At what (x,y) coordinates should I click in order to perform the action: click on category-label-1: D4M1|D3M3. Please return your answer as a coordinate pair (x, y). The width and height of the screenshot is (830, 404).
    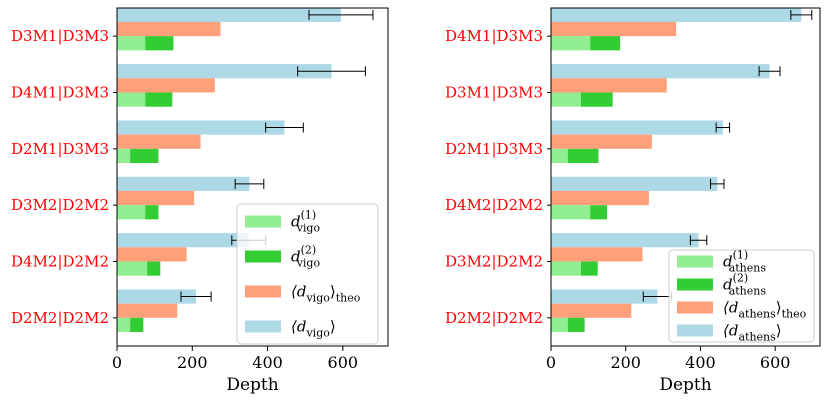
    Looking at the image, I should click on (494, 36).